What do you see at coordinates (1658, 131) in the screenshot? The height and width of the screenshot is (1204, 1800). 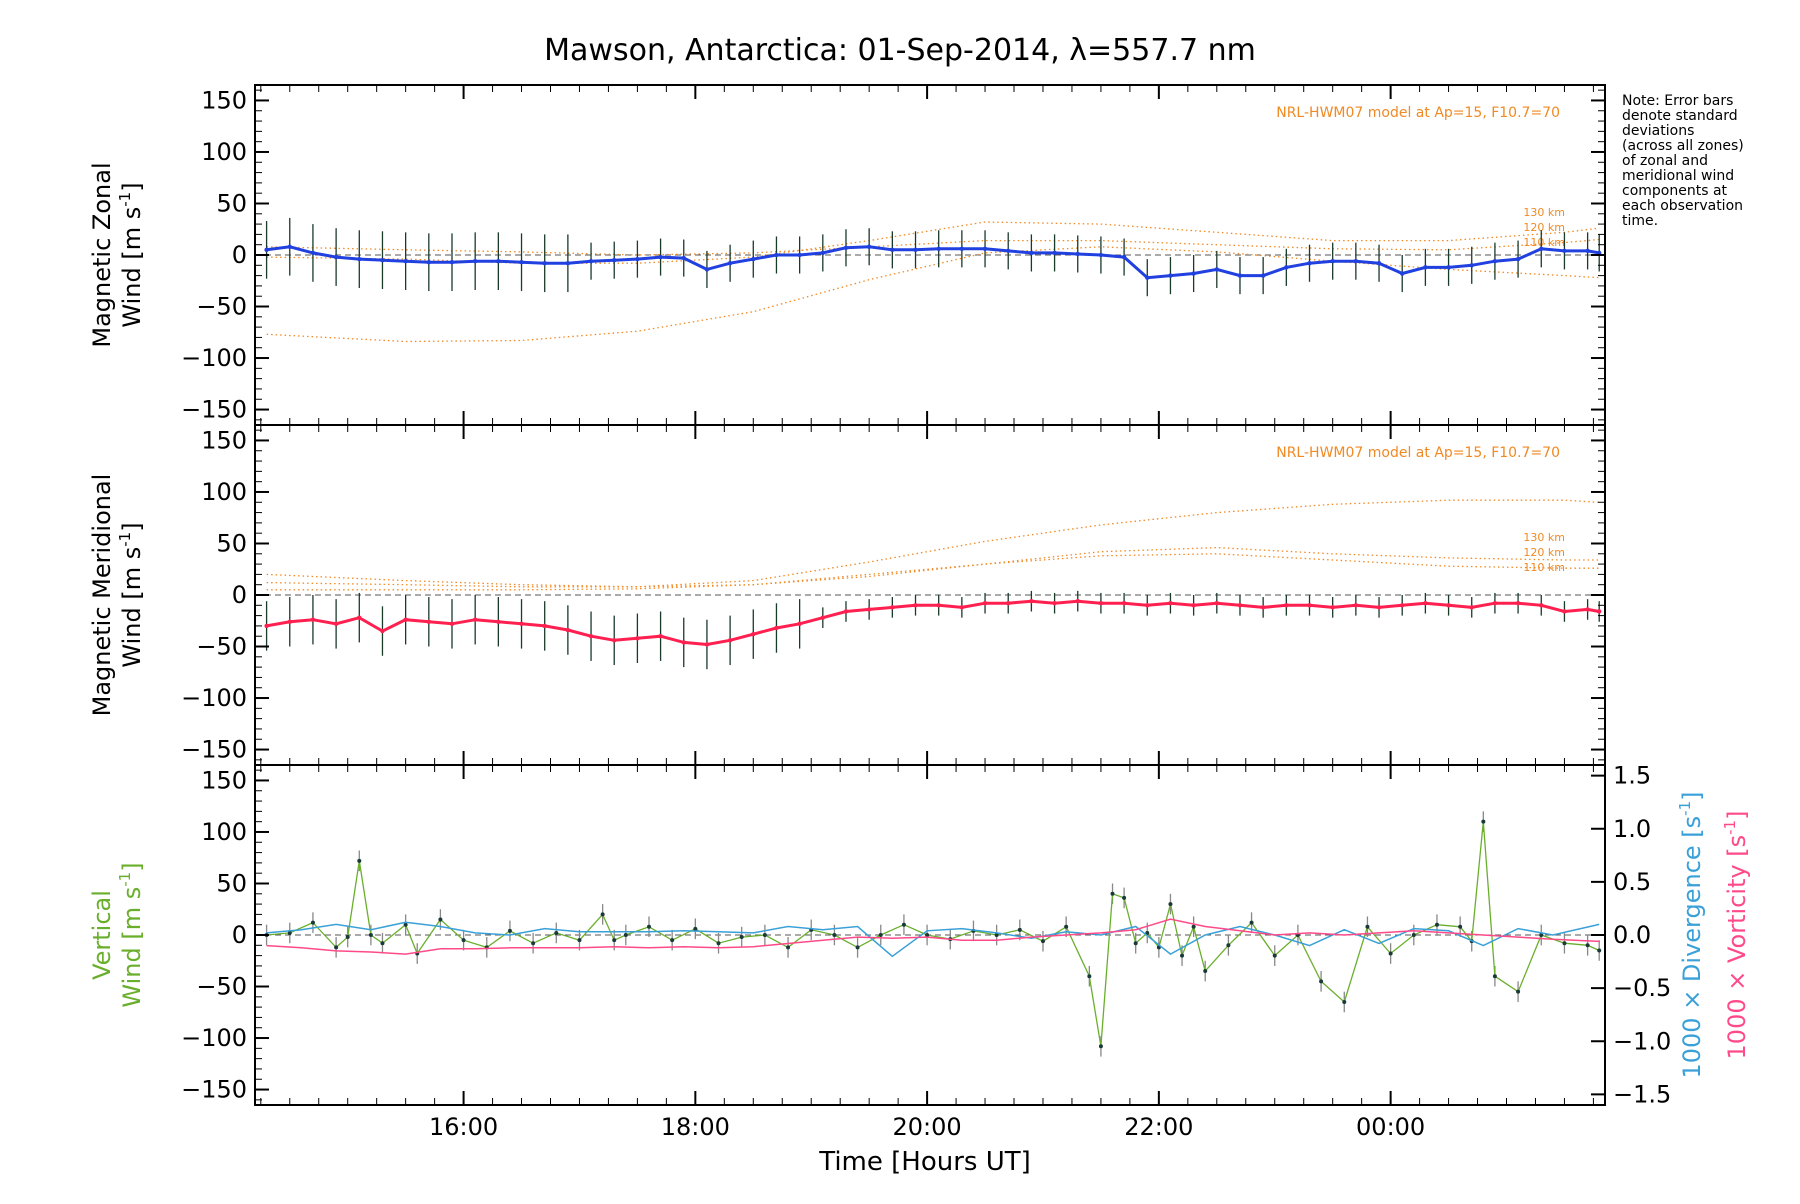 I see `note-line-2: deviations` at bounding box center [1658, 131].